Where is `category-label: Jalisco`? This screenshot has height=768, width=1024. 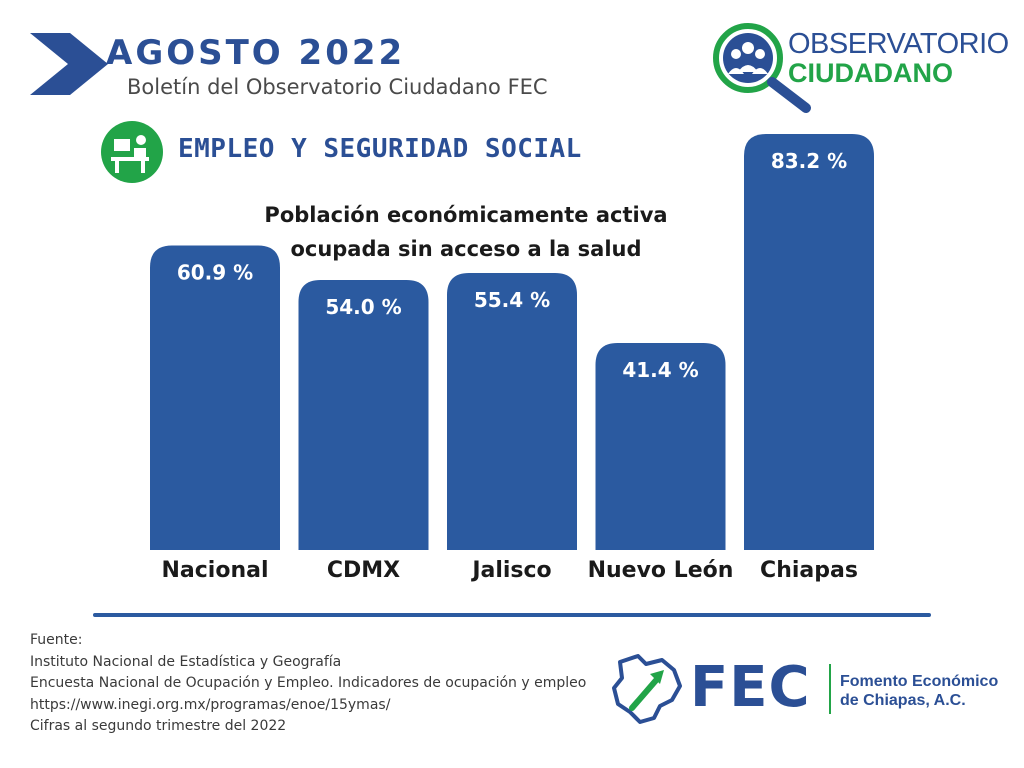 category-label: Jalisco is located at coordinates (510, 570).